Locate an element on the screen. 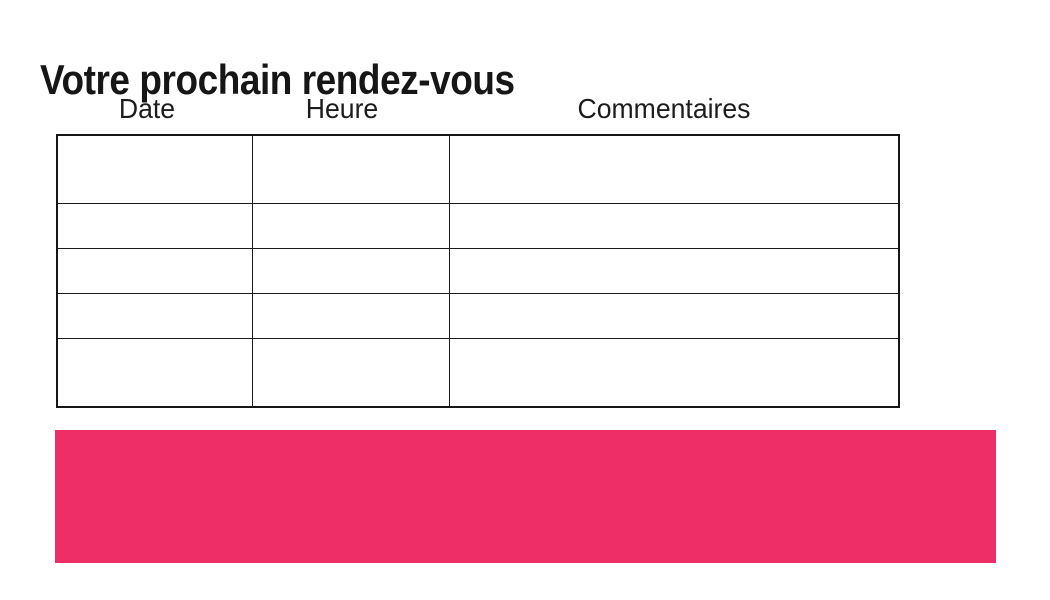  table-header-row: Date Heure Commentaires is located at coordinates (469, 109).